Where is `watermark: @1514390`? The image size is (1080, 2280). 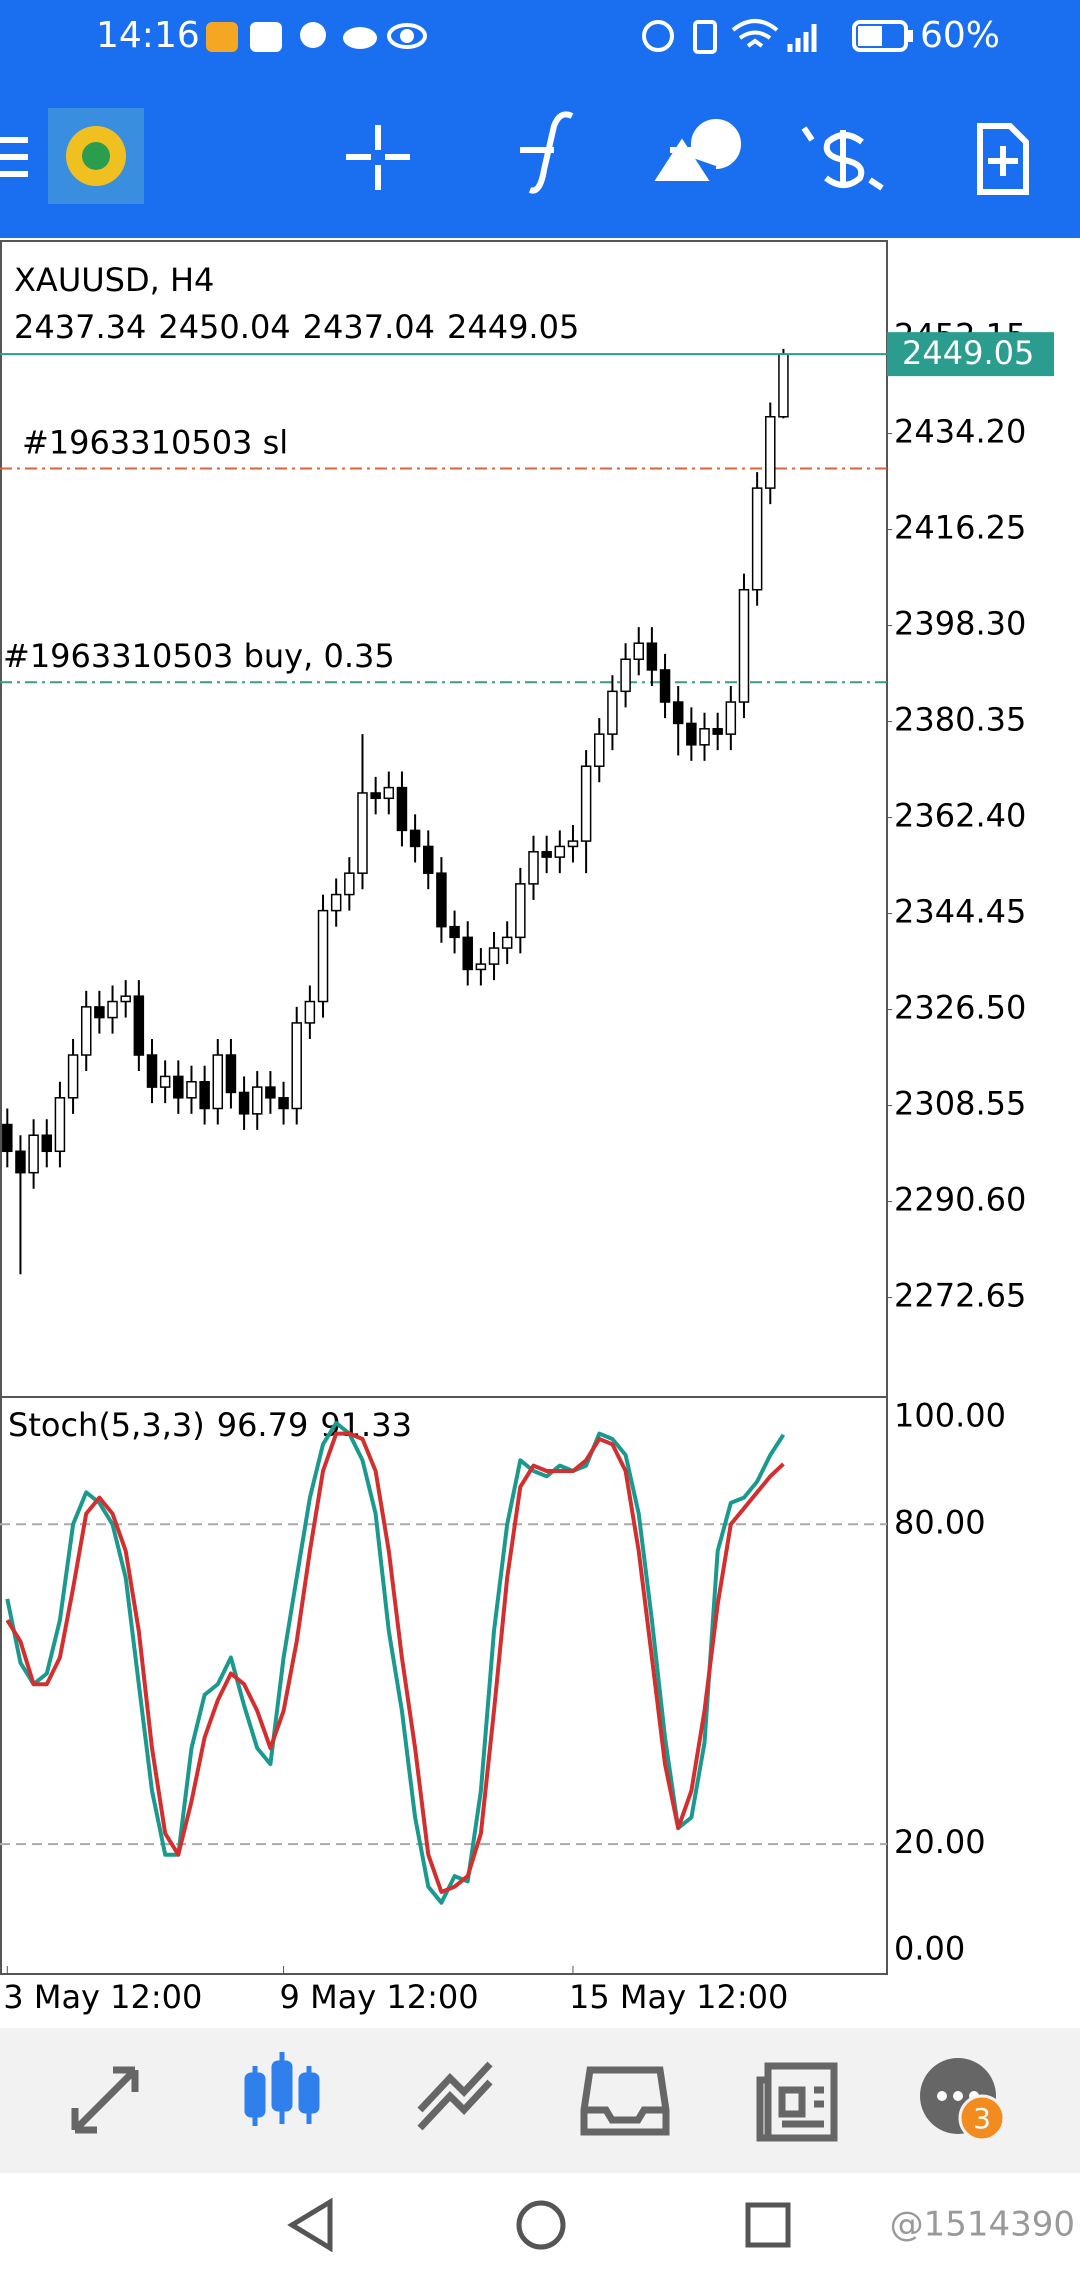
watermark: @1514390 is located at coordinates (982, 2225).